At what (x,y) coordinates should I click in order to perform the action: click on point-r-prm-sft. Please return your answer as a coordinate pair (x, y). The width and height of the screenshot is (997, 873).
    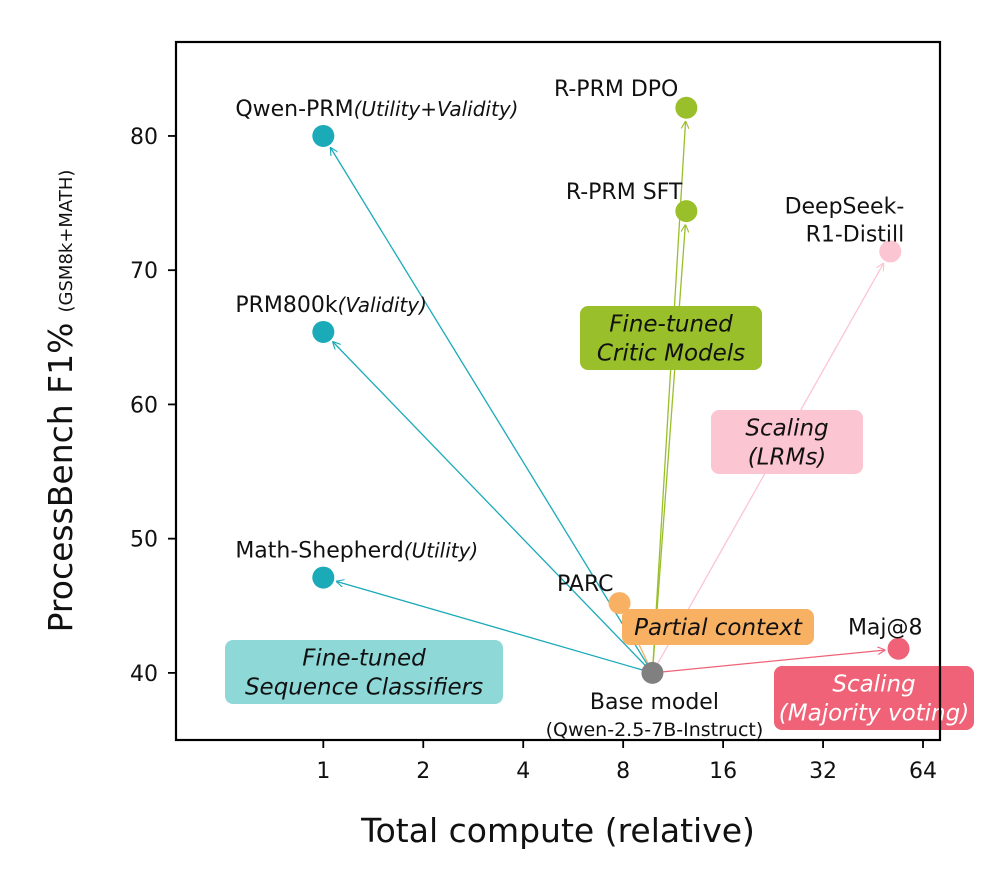
    Looking at the image, I should click on (686, 211).